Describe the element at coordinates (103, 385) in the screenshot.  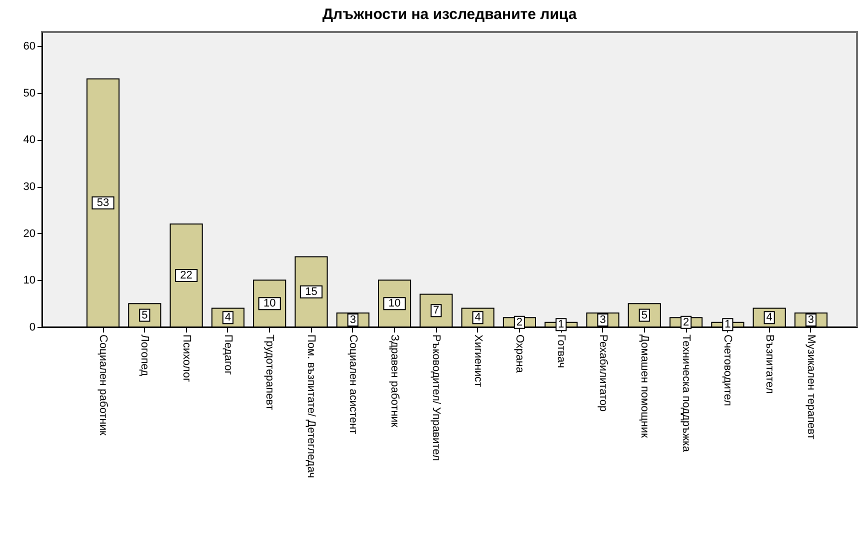
I see `x-tick-label: Социален работник` at that location.